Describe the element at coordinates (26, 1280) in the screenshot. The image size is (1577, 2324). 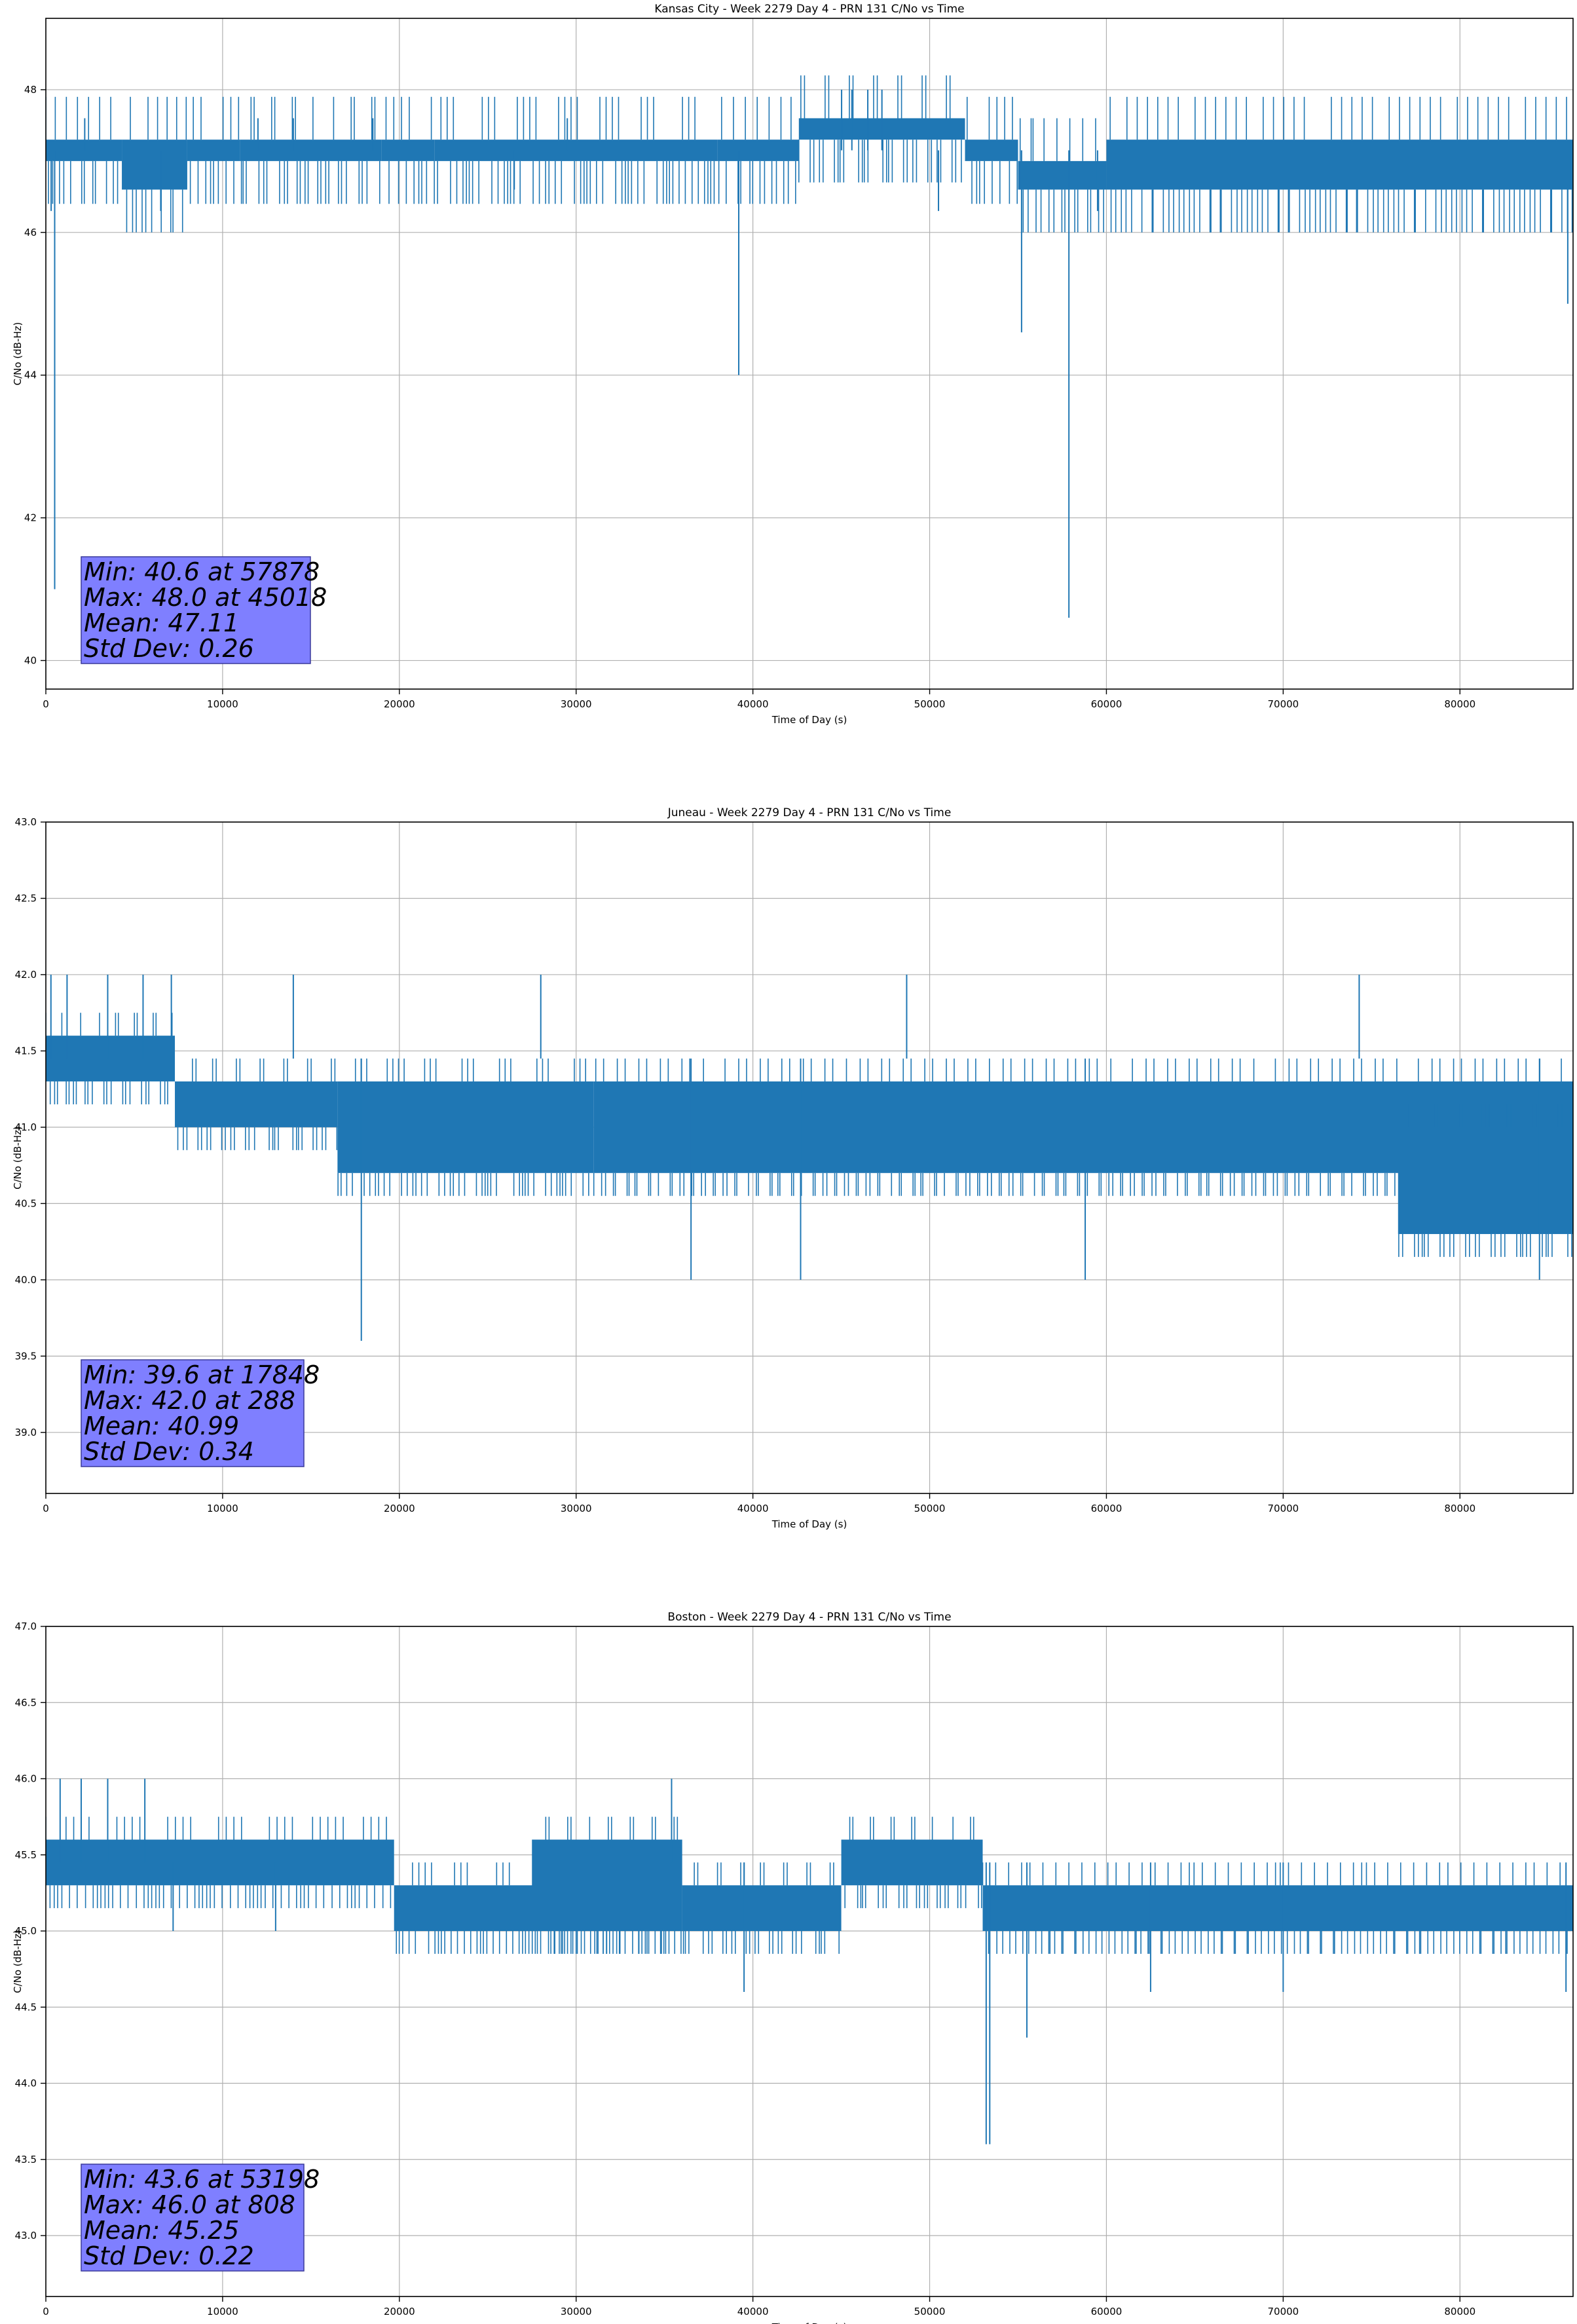
I see `y-tick-label: 40.0` at that location.